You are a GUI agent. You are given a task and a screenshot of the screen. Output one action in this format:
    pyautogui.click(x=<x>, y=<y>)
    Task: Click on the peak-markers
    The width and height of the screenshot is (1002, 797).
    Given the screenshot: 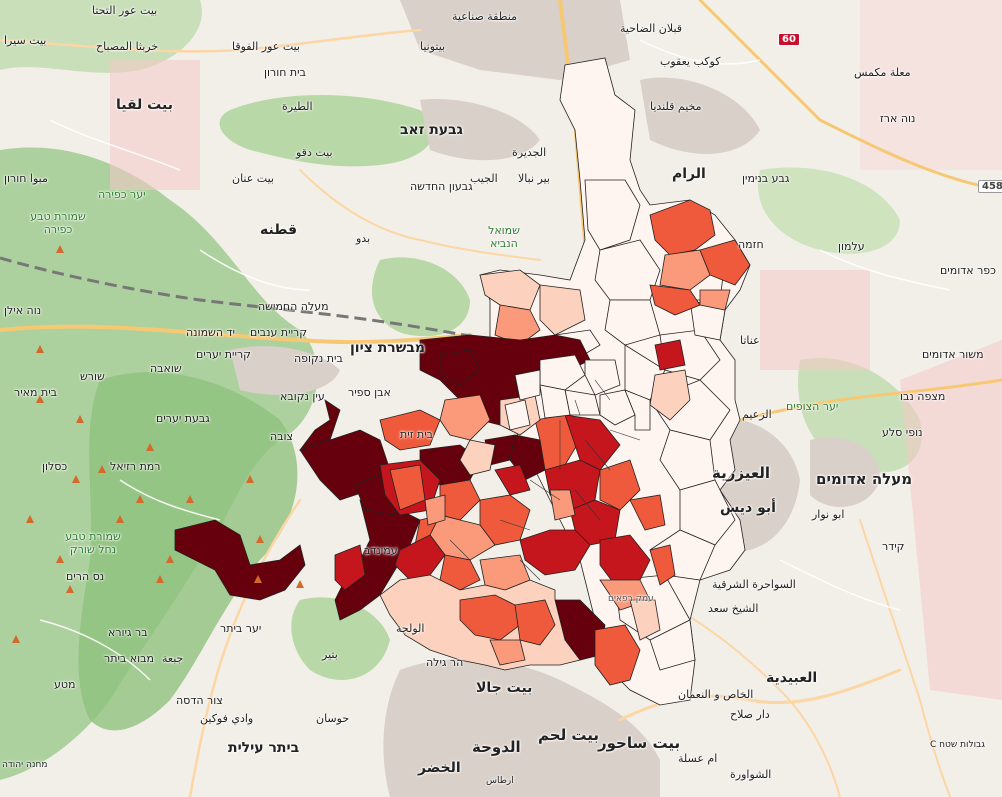 What is the action you would take?
    pyautogui.click(x=158, y=444)
    